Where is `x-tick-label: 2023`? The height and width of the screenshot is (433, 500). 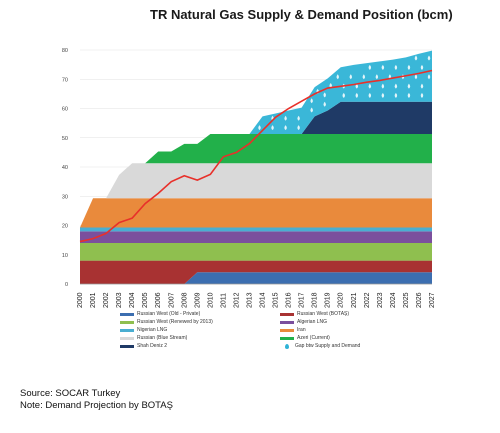 x-tick-label: 2023 is located at coordinates (380, 300).